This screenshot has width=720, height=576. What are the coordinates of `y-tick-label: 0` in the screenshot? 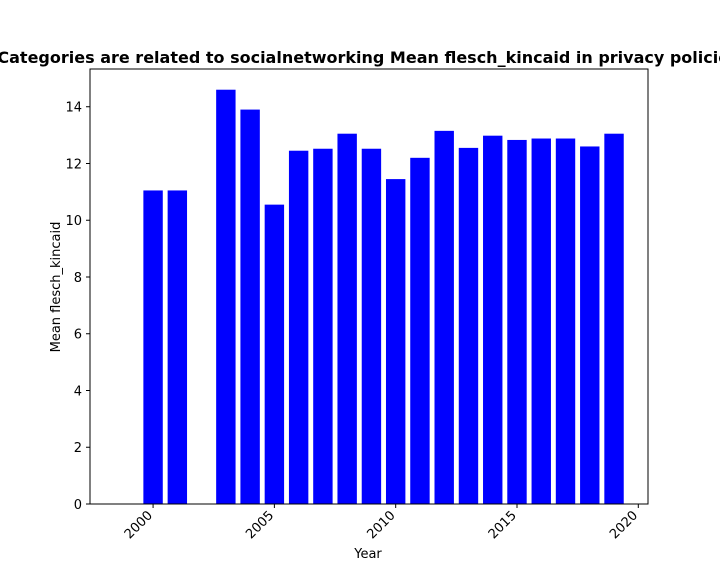 It's located at (78, 505).